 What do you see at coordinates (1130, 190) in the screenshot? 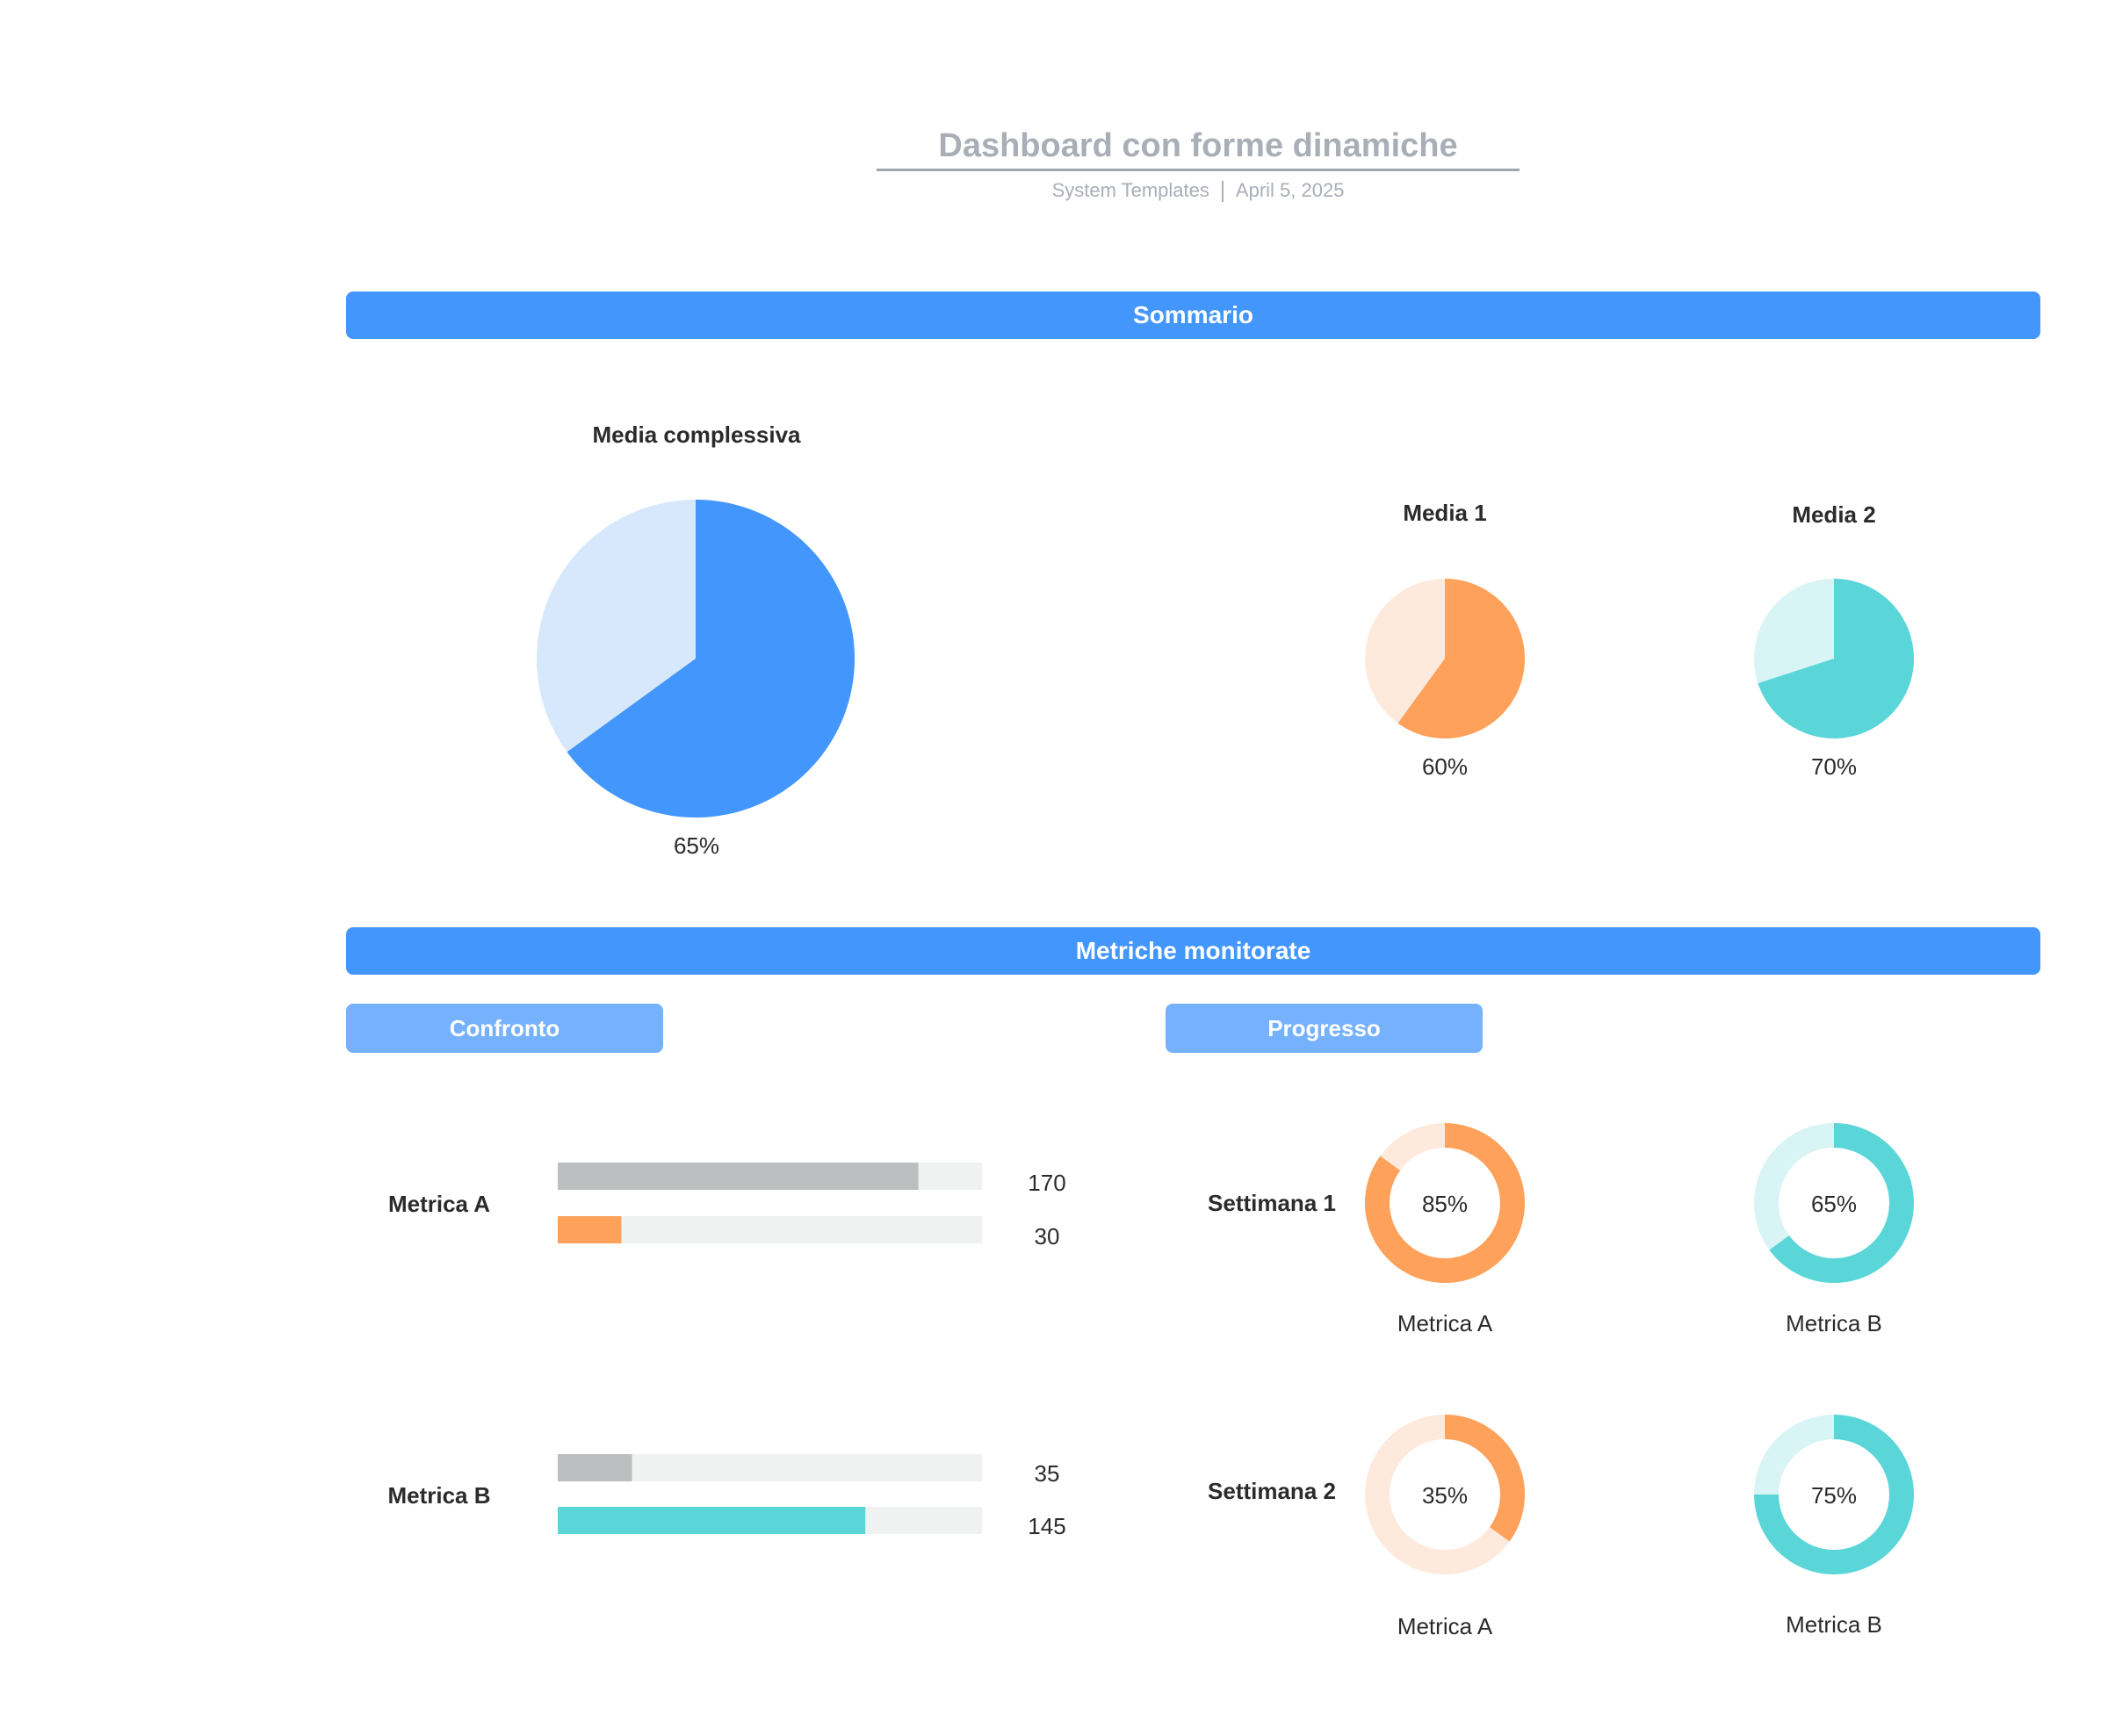
I see `source-label: System Templates` at bounding box center [1130, 190].